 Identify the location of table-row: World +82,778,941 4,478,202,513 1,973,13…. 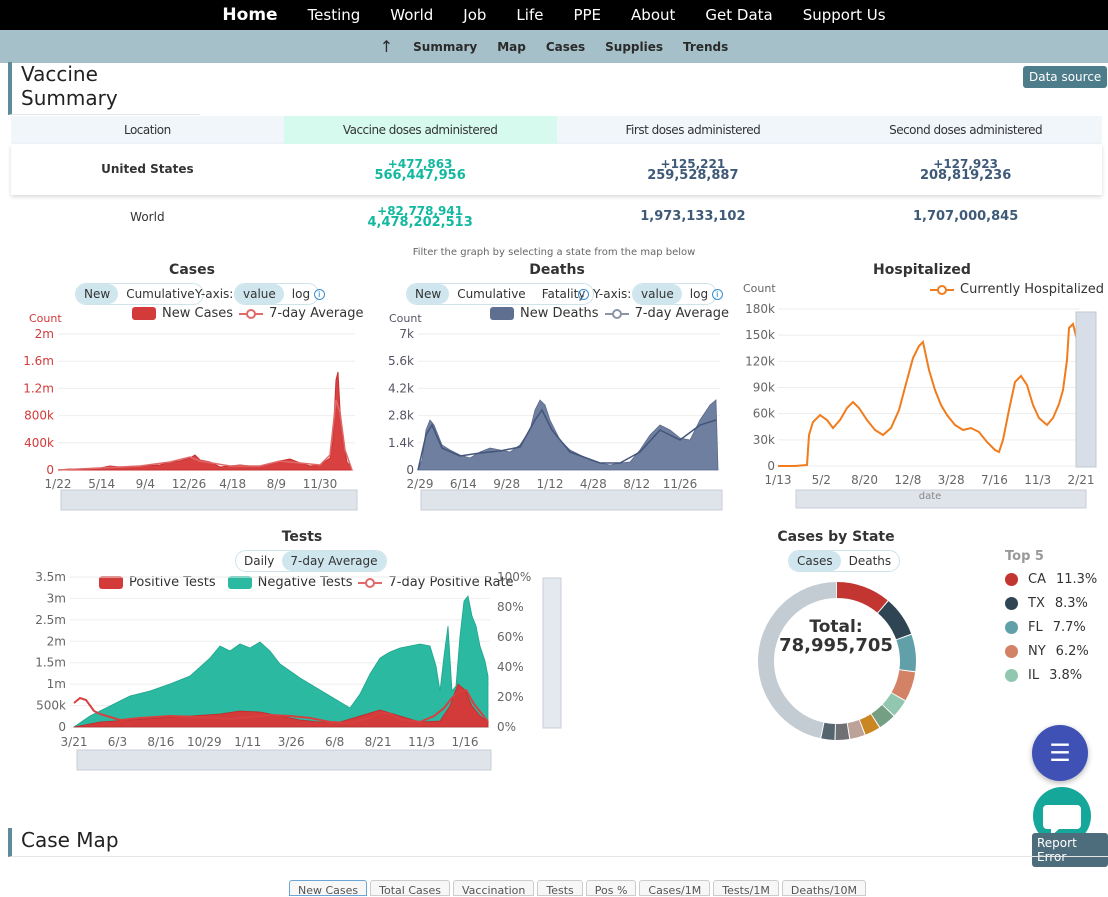
(556, 217).